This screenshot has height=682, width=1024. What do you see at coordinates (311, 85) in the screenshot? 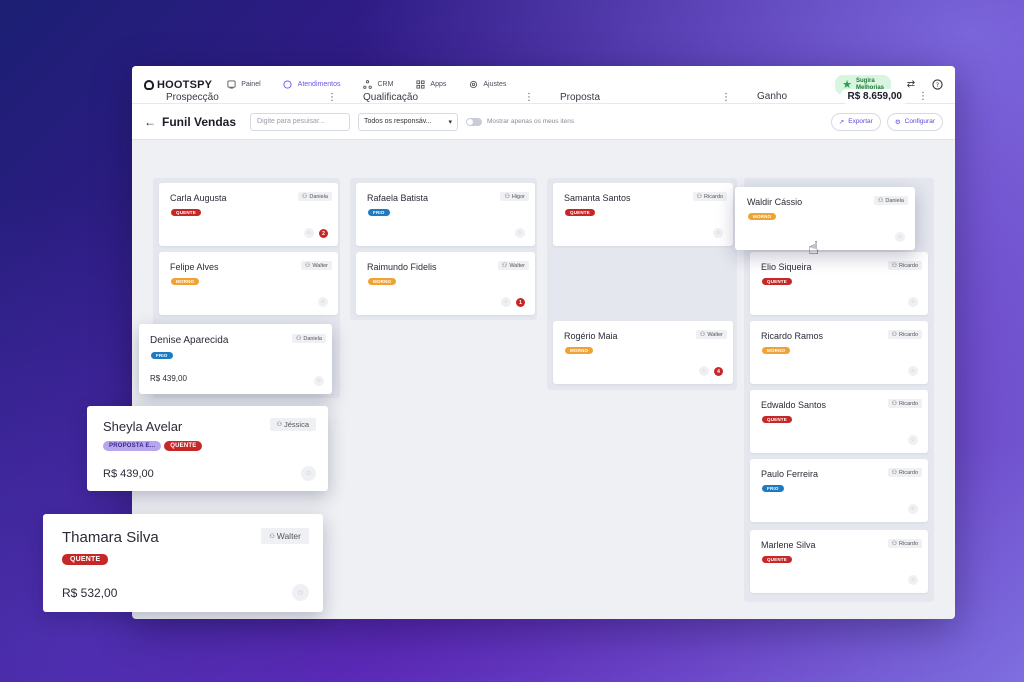
I see `nav-atendimentos: Atendimentos` at bounding box center [311, 85].